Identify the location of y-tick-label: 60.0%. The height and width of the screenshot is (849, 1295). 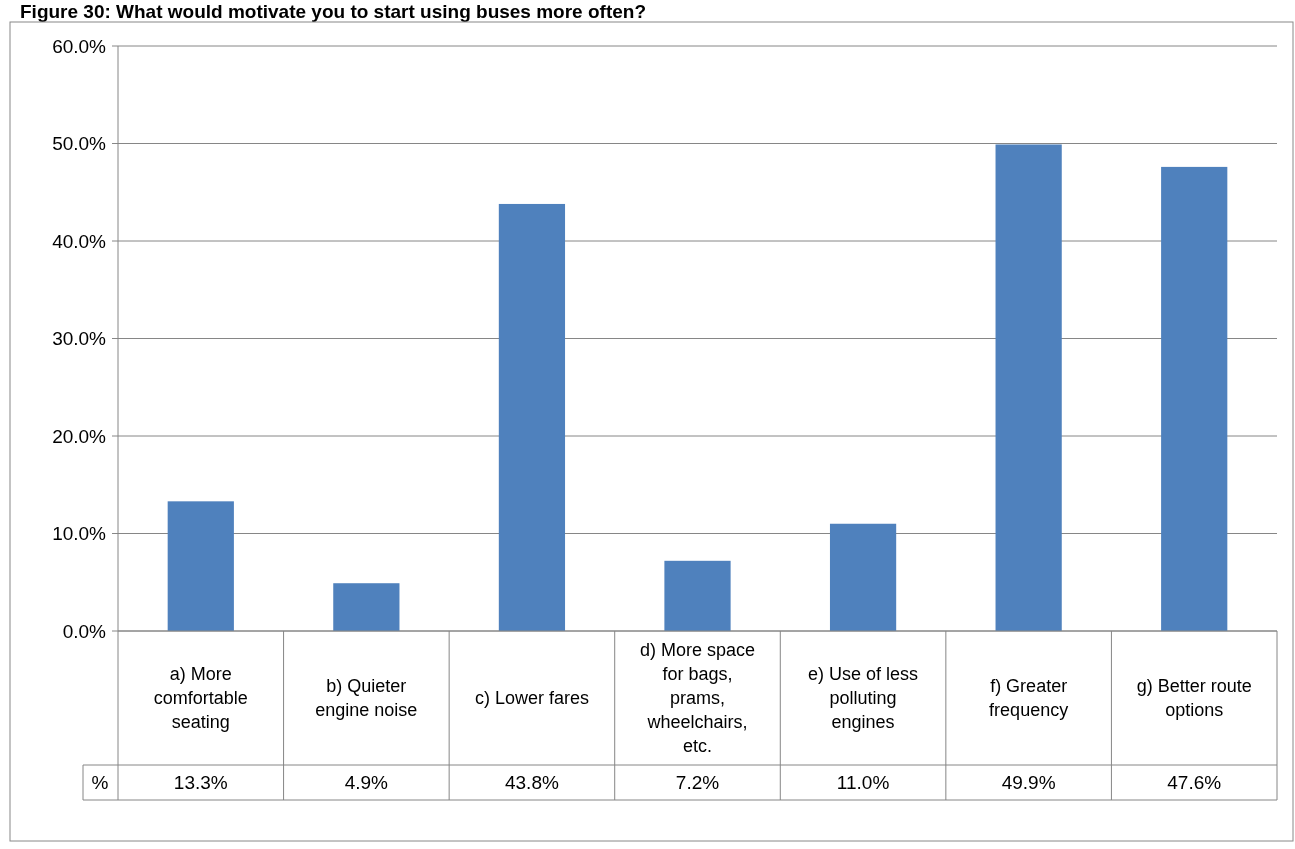
(79, 46).